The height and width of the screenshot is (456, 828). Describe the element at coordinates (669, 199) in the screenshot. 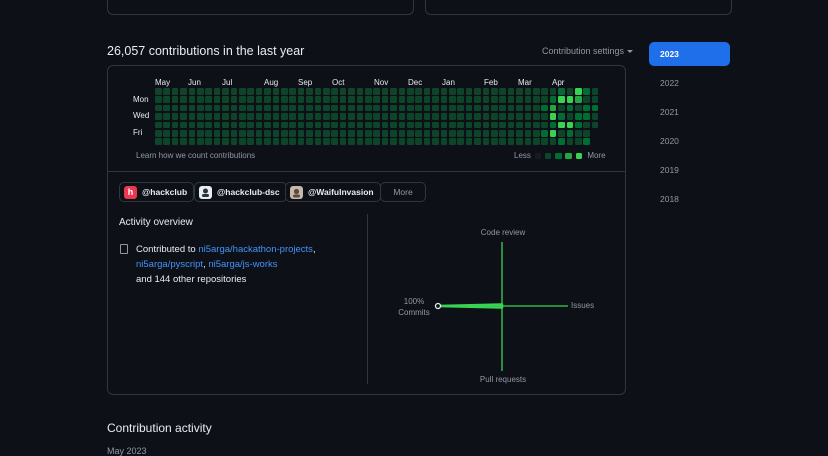

I see `year-button-2018: 2018` at that location.